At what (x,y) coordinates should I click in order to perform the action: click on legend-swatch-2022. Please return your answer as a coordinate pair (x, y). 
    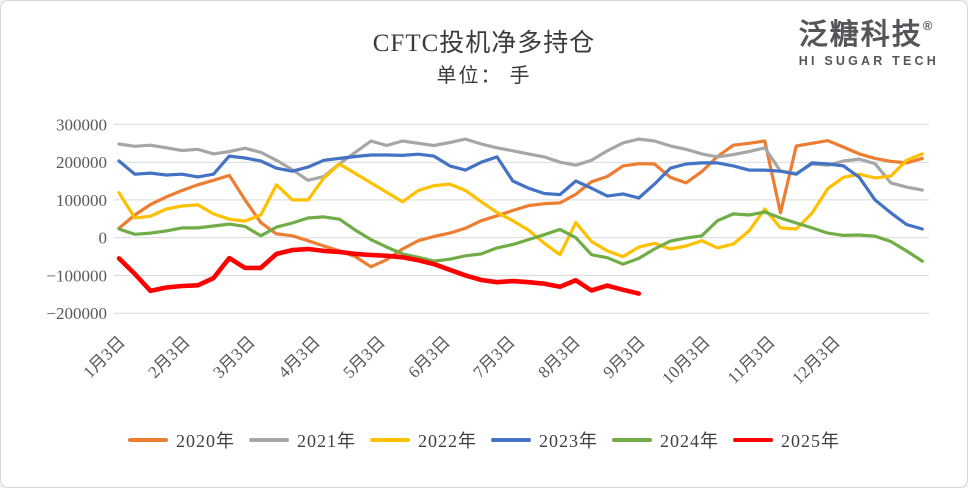
    Looking at the image, I should click on (390, 440).